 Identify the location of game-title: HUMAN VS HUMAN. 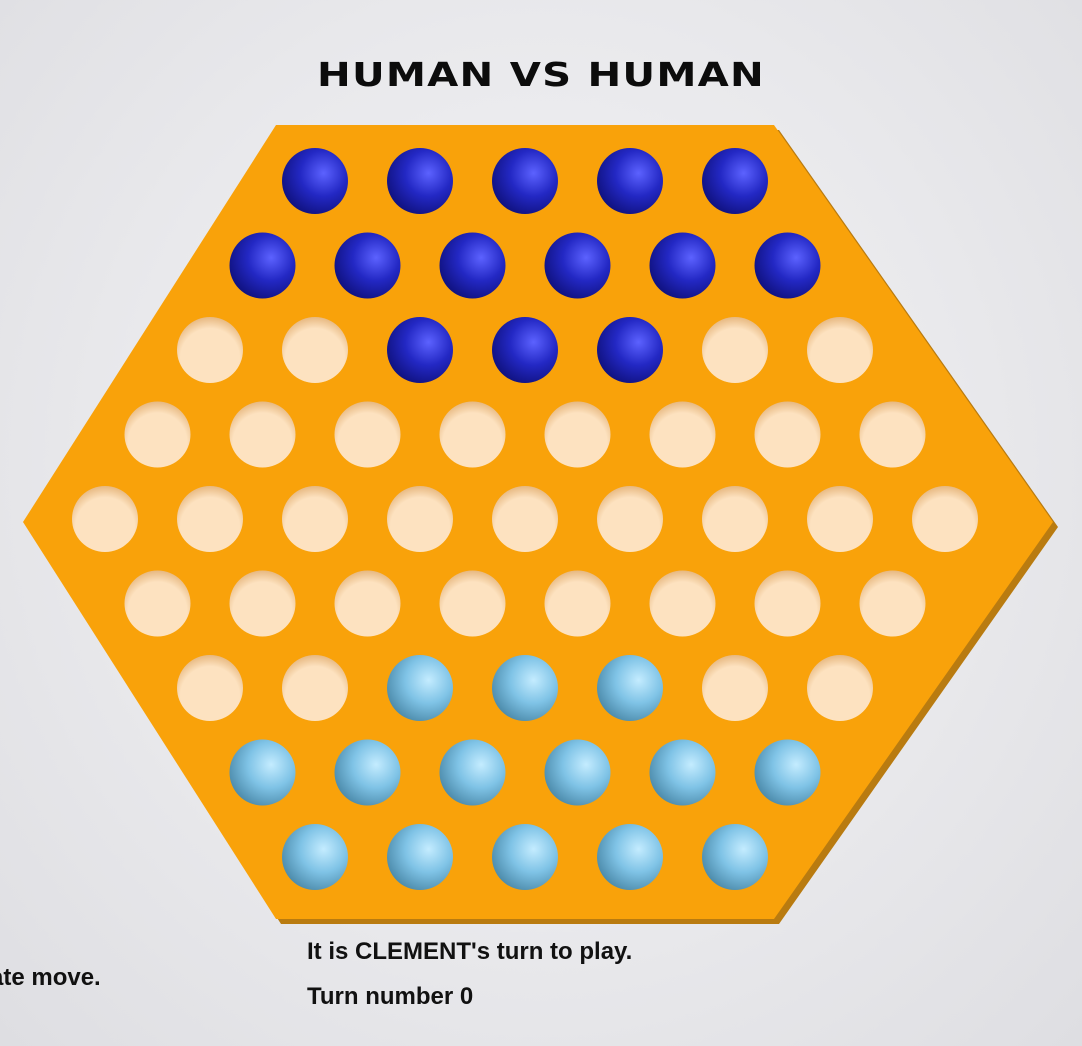
(541, 74).